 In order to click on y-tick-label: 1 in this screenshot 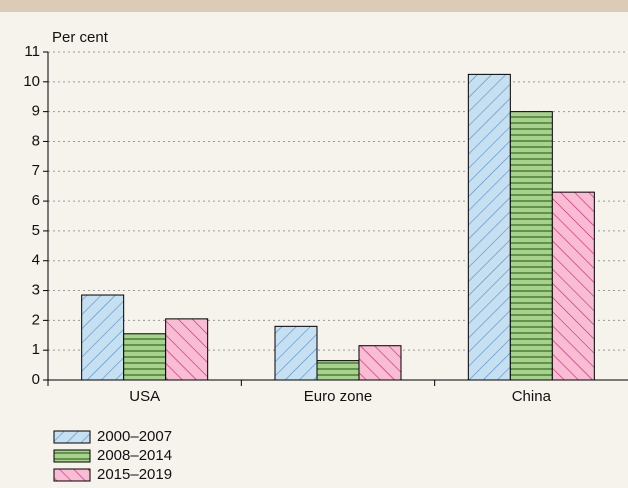, I will do `click(36, 349)`.